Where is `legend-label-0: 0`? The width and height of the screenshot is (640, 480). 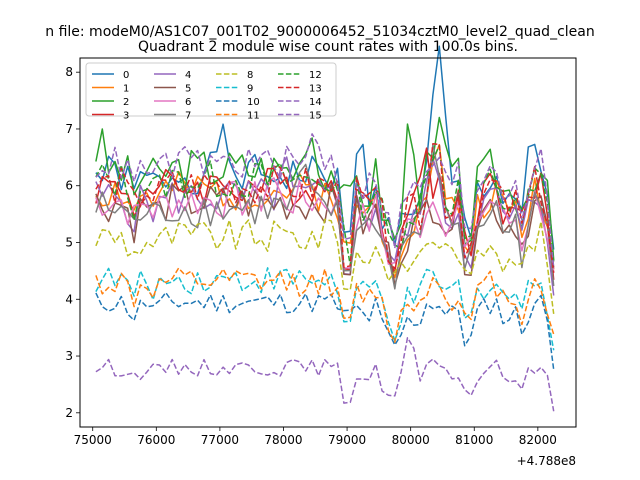 legend-label-0: 0 is located at coordinates (126, 75).